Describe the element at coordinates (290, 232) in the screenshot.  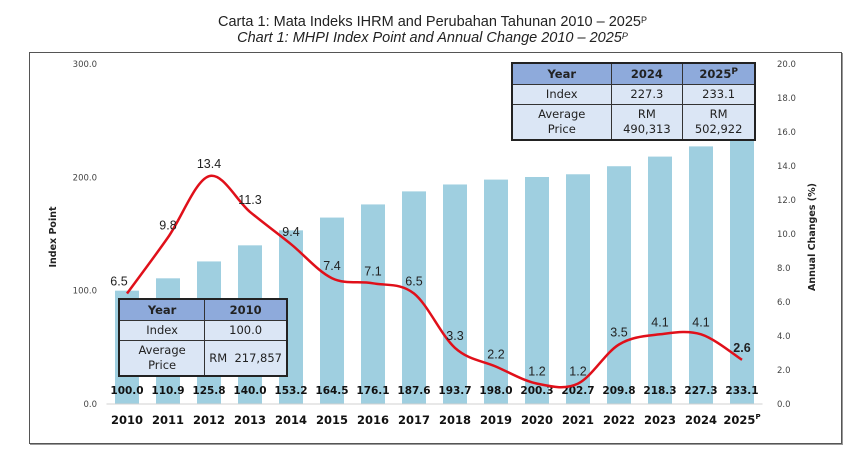
I see `line-value-label: 9.4` at that location.